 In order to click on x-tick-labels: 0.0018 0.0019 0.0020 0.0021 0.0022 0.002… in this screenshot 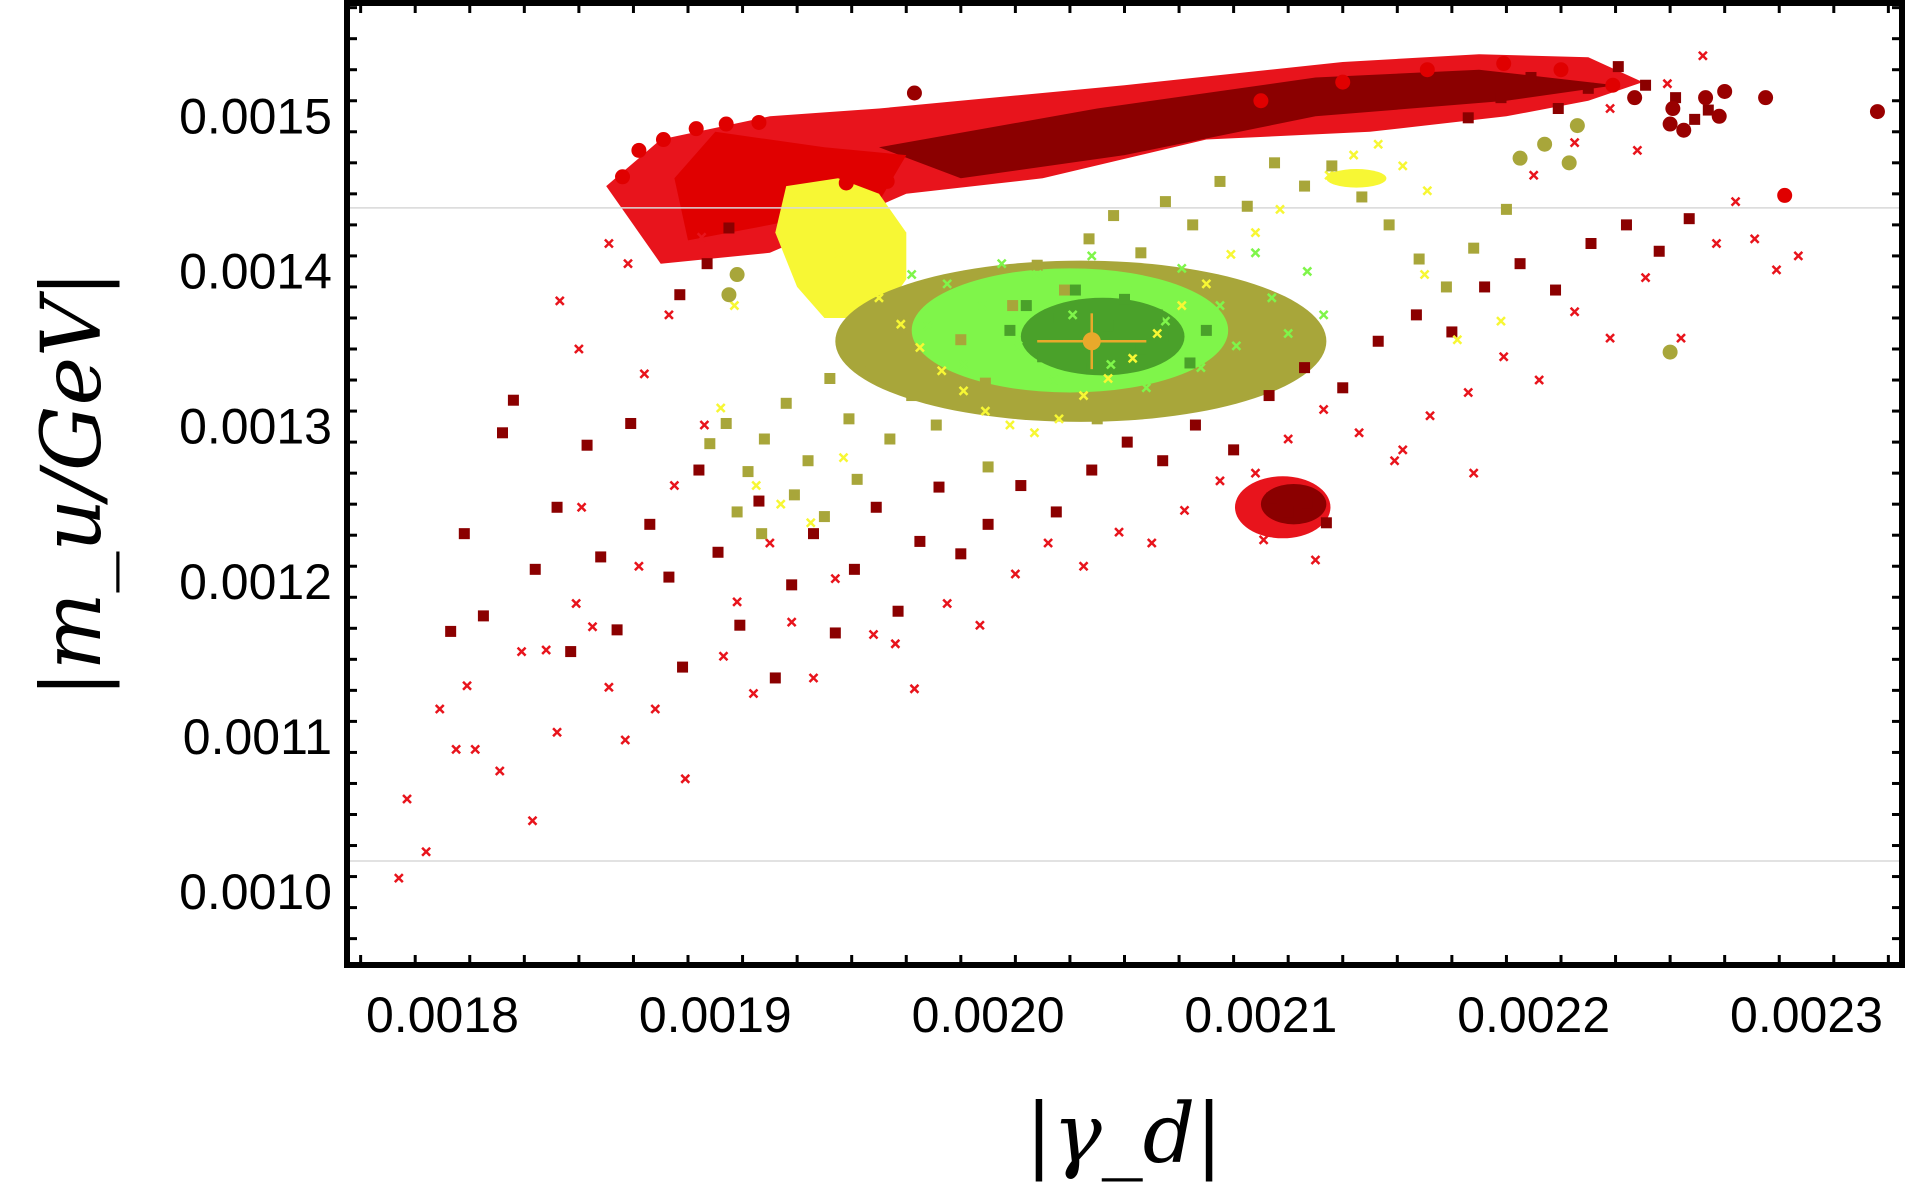, I will do `click(1124, 1015)`.